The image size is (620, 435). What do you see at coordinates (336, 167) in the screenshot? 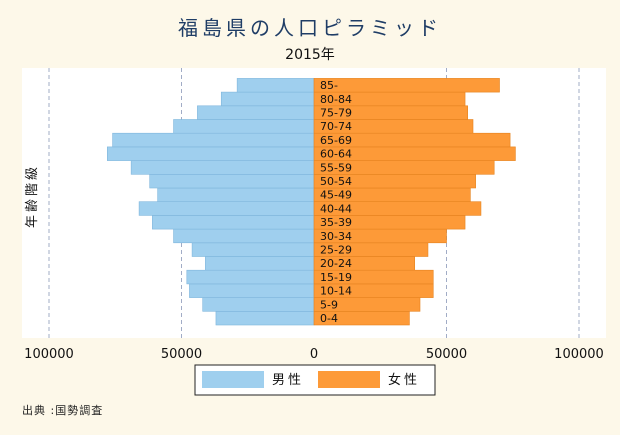
I see `age-group-label: 55-59` at bounding box center [336, 167].